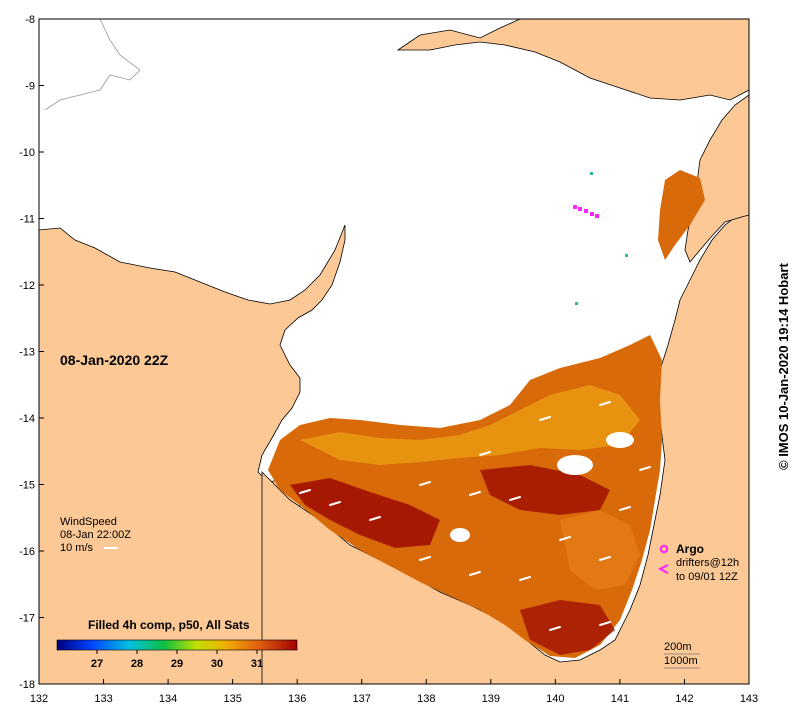 The width and height of the screenshot is (791, 716). What do you see at coordinates (586, 211) in the screenshot?
I see `argo-drifter-track` at bounding box center [586, 211].